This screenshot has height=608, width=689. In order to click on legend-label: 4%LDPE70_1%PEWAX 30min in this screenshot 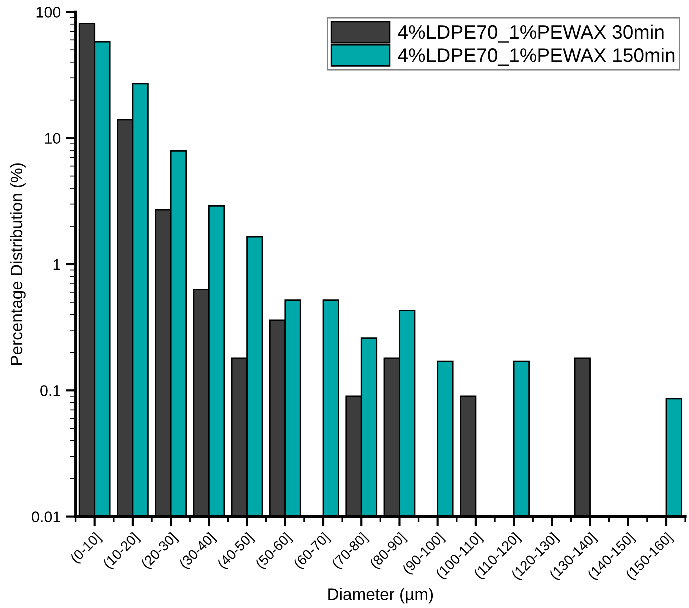, I will do `click(531, 33)`.